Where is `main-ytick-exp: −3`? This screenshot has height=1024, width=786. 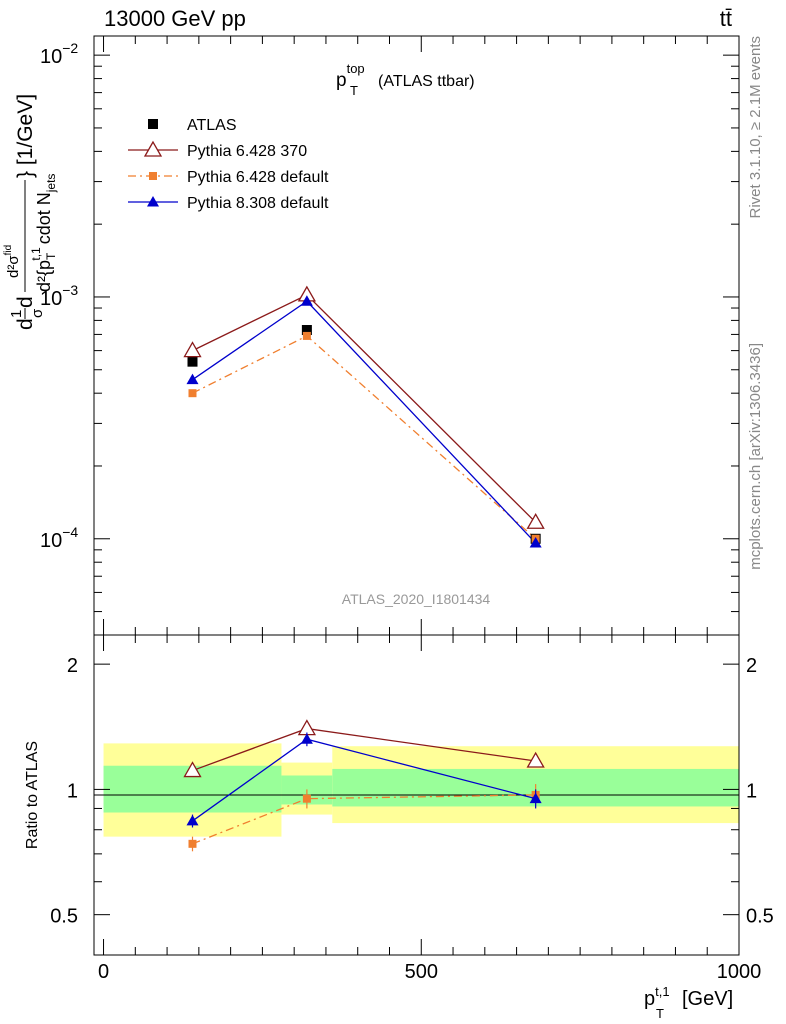
main-ytick-exp: −3 is located at coordinates (70, 290).